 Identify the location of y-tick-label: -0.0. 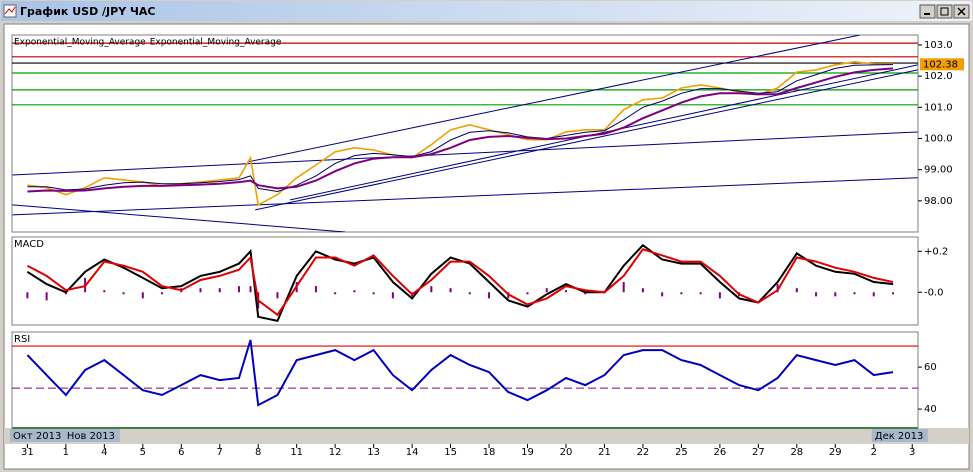
(934, 292).